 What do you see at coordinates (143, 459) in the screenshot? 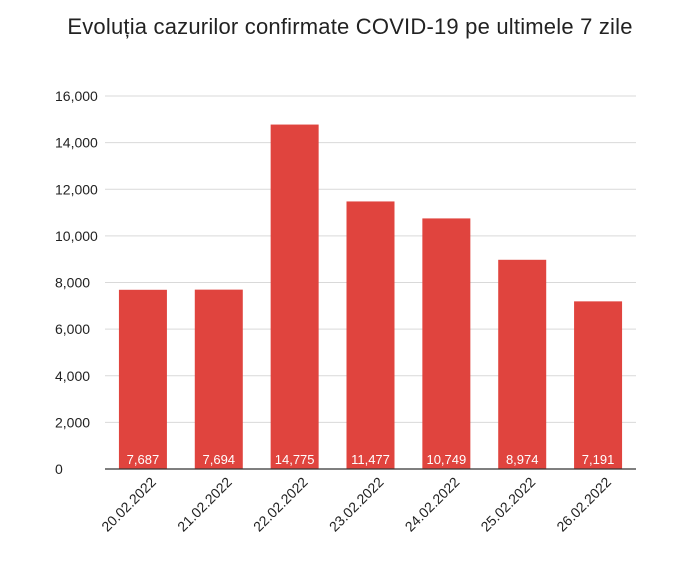
I see `data-label: 7,687` at bounding box center [143, 459].